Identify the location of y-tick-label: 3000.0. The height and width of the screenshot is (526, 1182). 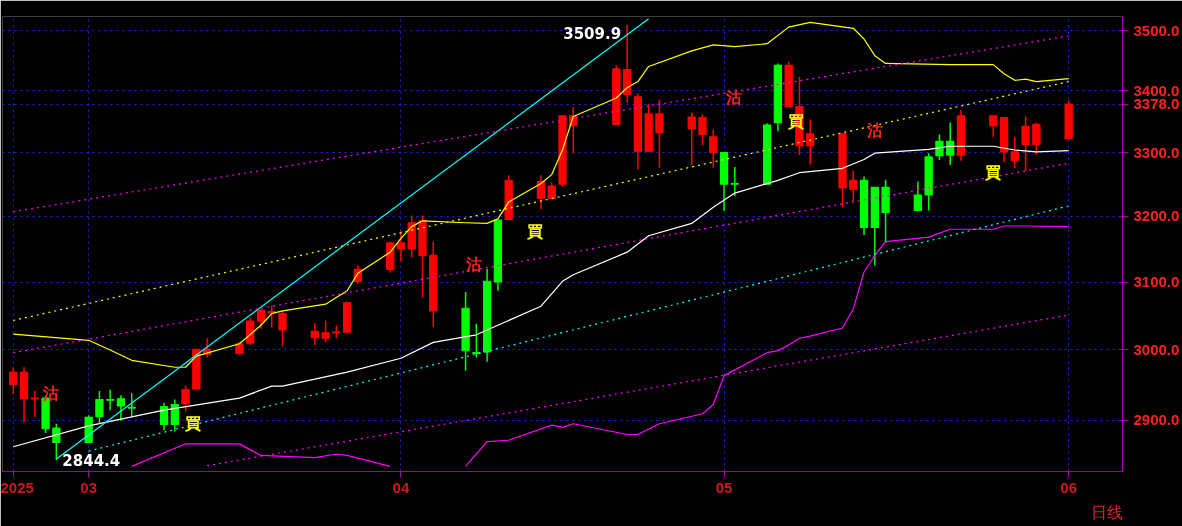
(1156, 349).